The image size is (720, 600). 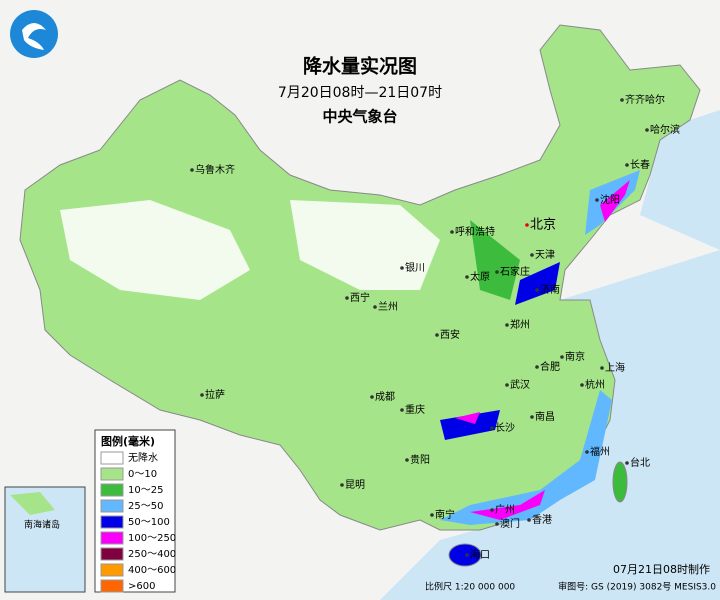 I want to click on city-label: 南宁, so click(x=445, y=514).